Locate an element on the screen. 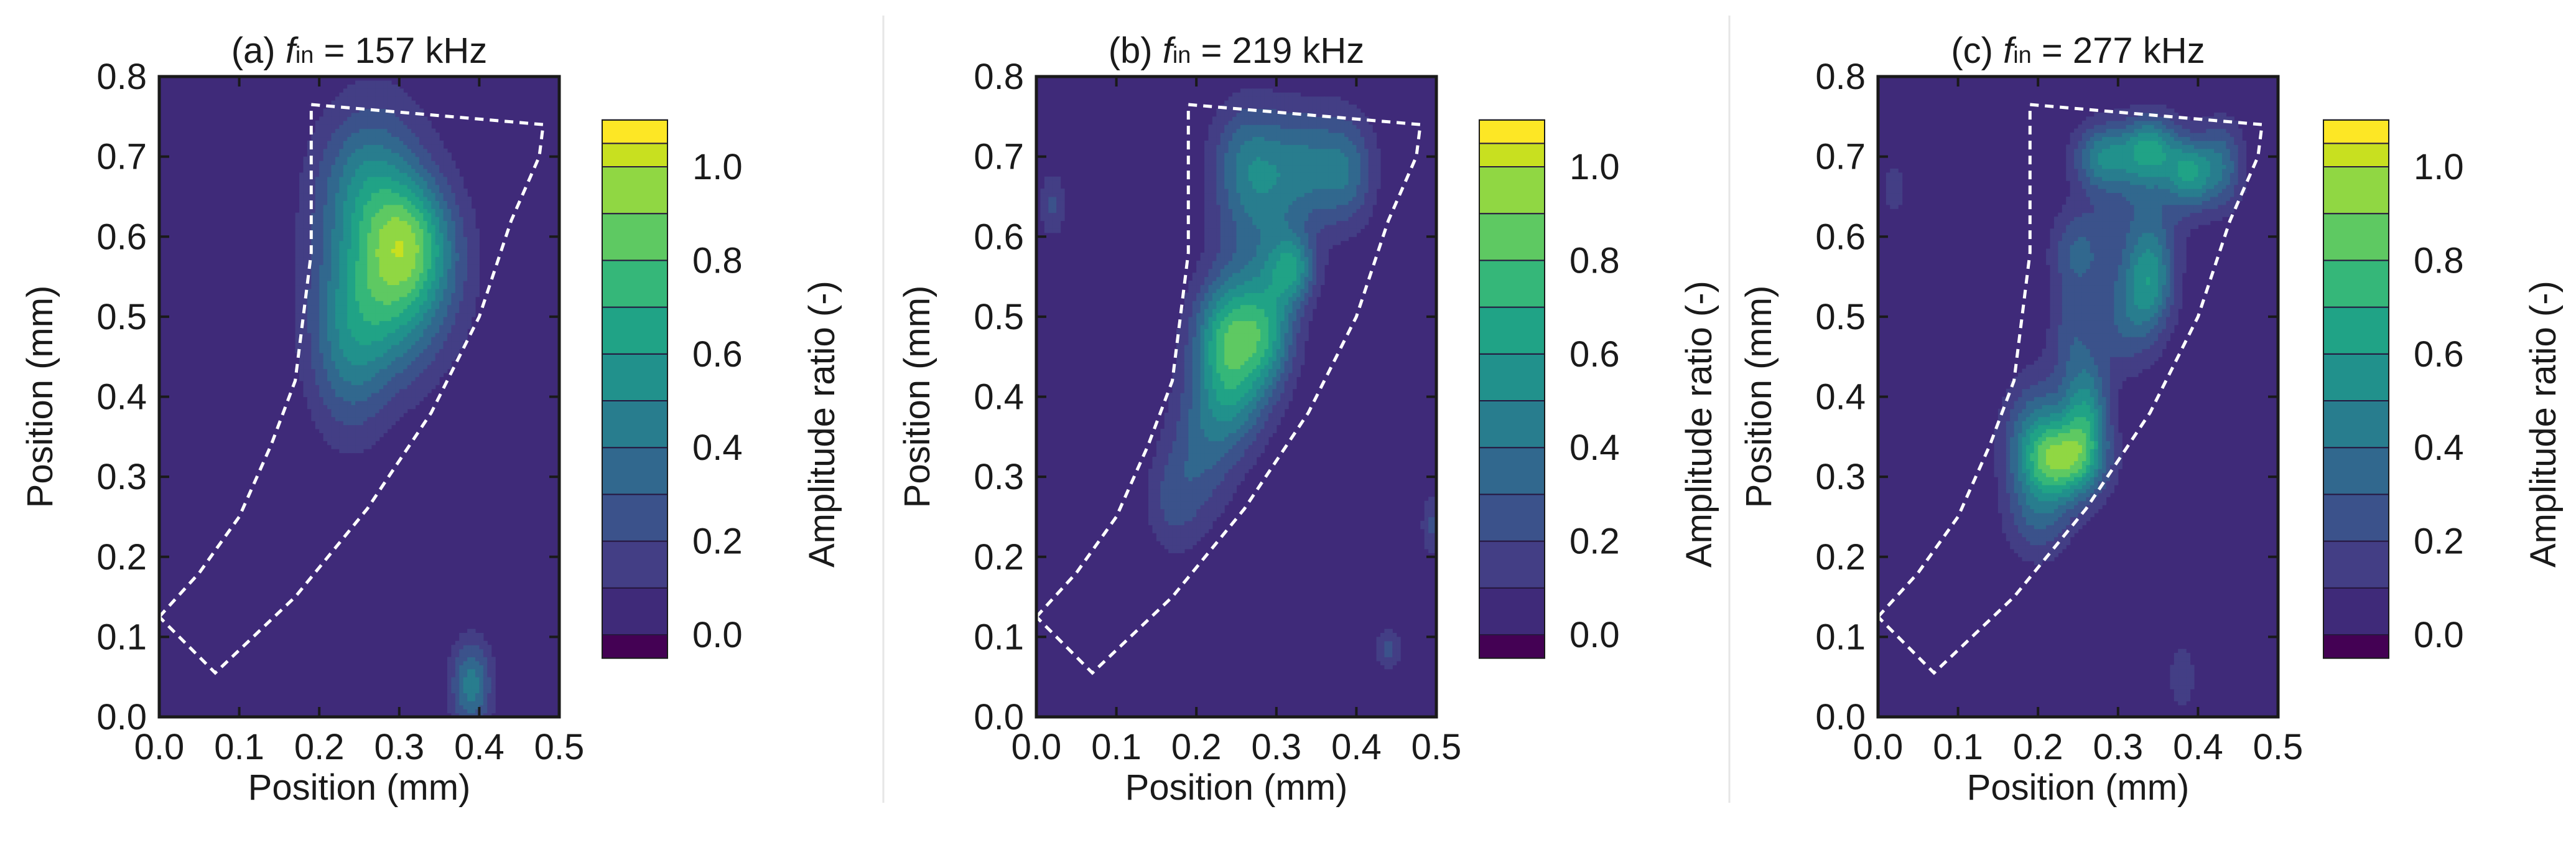  y-tick-label: 0.3 is located at coordinates (121, 477).